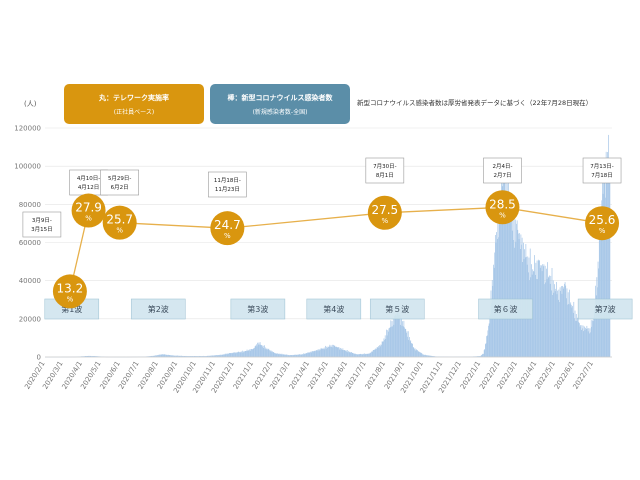 Image resolution: width=640 pixels, height=480 pixels. I want to click on period-label: 7月18日, so click(602, 175).